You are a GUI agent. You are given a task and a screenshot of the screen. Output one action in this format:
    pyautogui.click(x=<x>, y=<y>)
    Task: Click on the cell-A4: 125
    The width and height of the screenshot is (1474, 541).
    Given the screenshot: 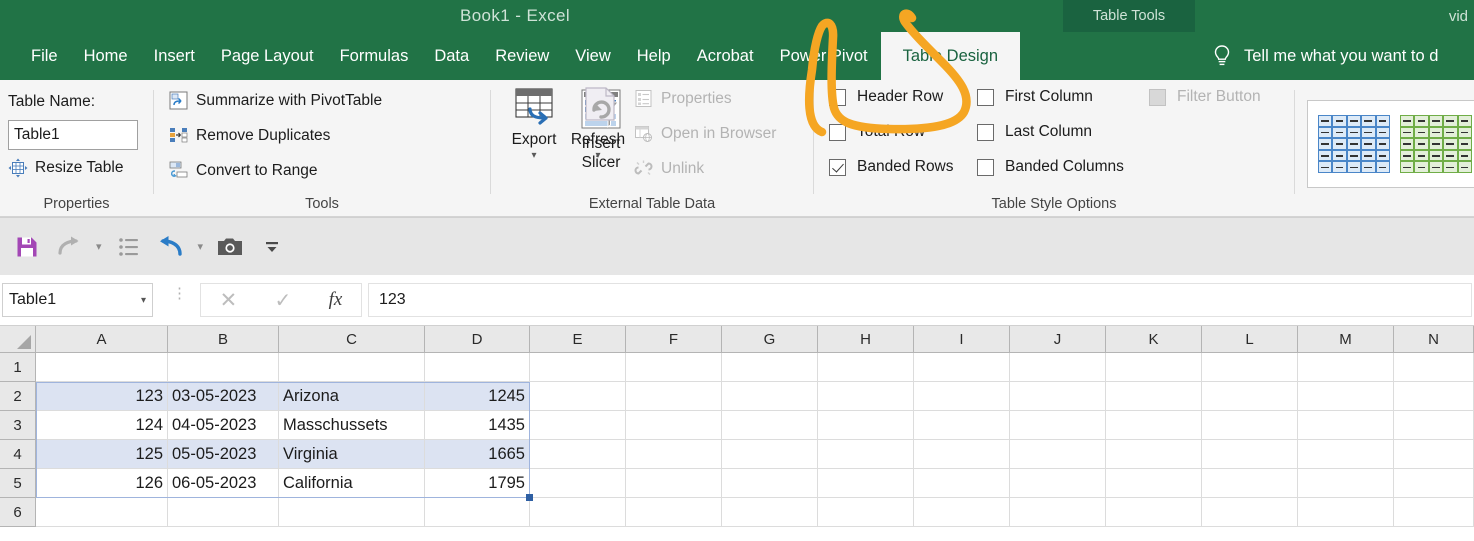 What is the action you would take?
    pyautogui.click(x=102, y=454)
    